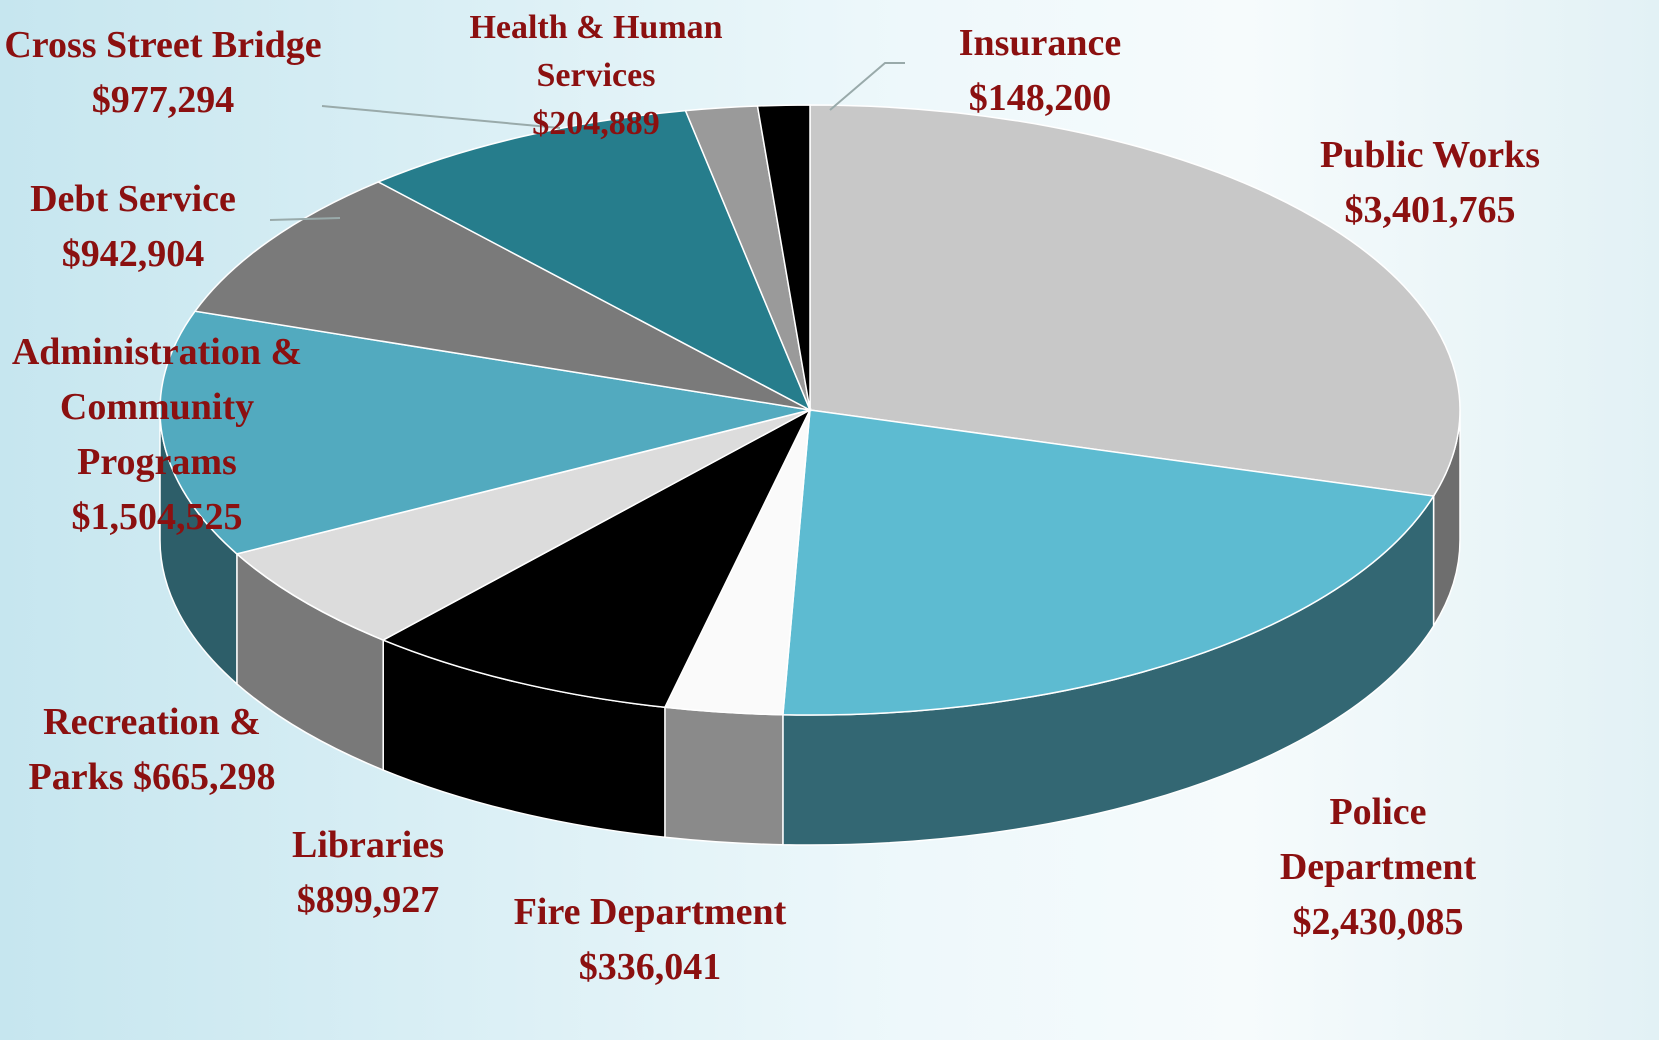 This screenshot has width=1659, height=1040. Describe the element at coordinates (204, 777) in the screenshot. I see `value-label: $665,298` at that location.